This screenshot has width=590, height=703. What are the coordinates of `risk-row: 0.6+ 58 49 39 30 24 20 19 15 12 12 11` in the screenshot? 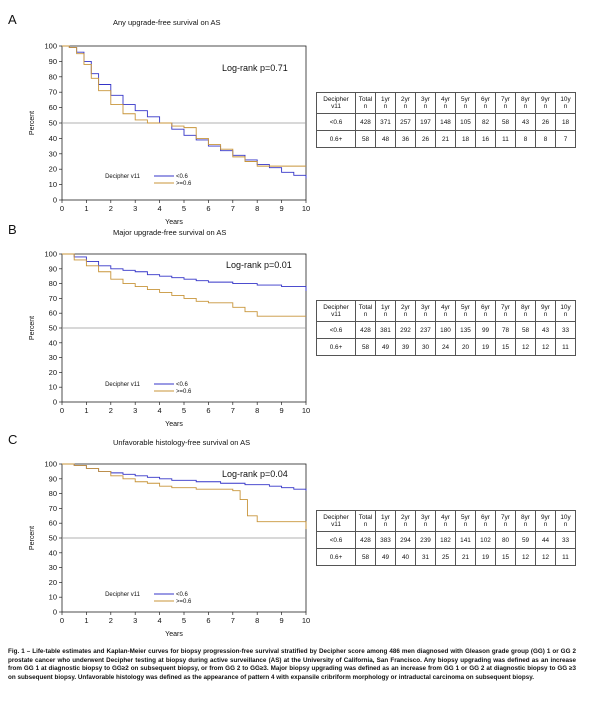 It's located at (446, 347).